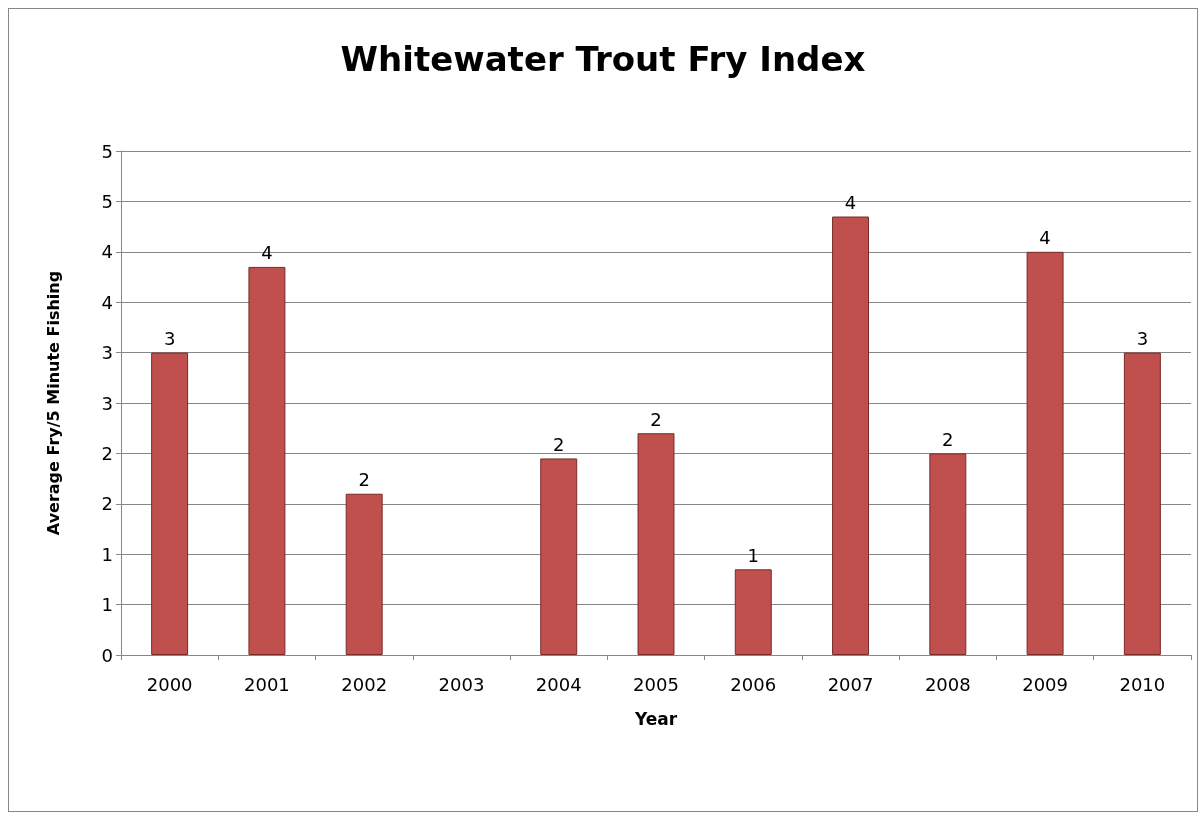  I want to click on x-tick-label: 2004, so click(558, 684).